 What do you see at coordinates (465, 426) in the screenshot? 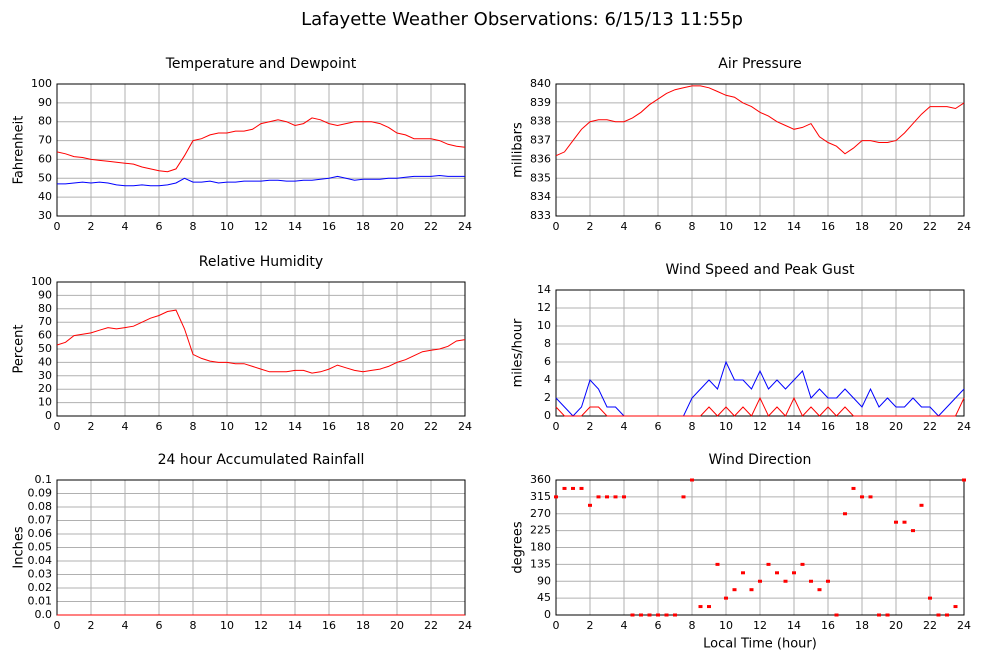
I see `x-tick-label: 24` at bounding box center [465, 426].